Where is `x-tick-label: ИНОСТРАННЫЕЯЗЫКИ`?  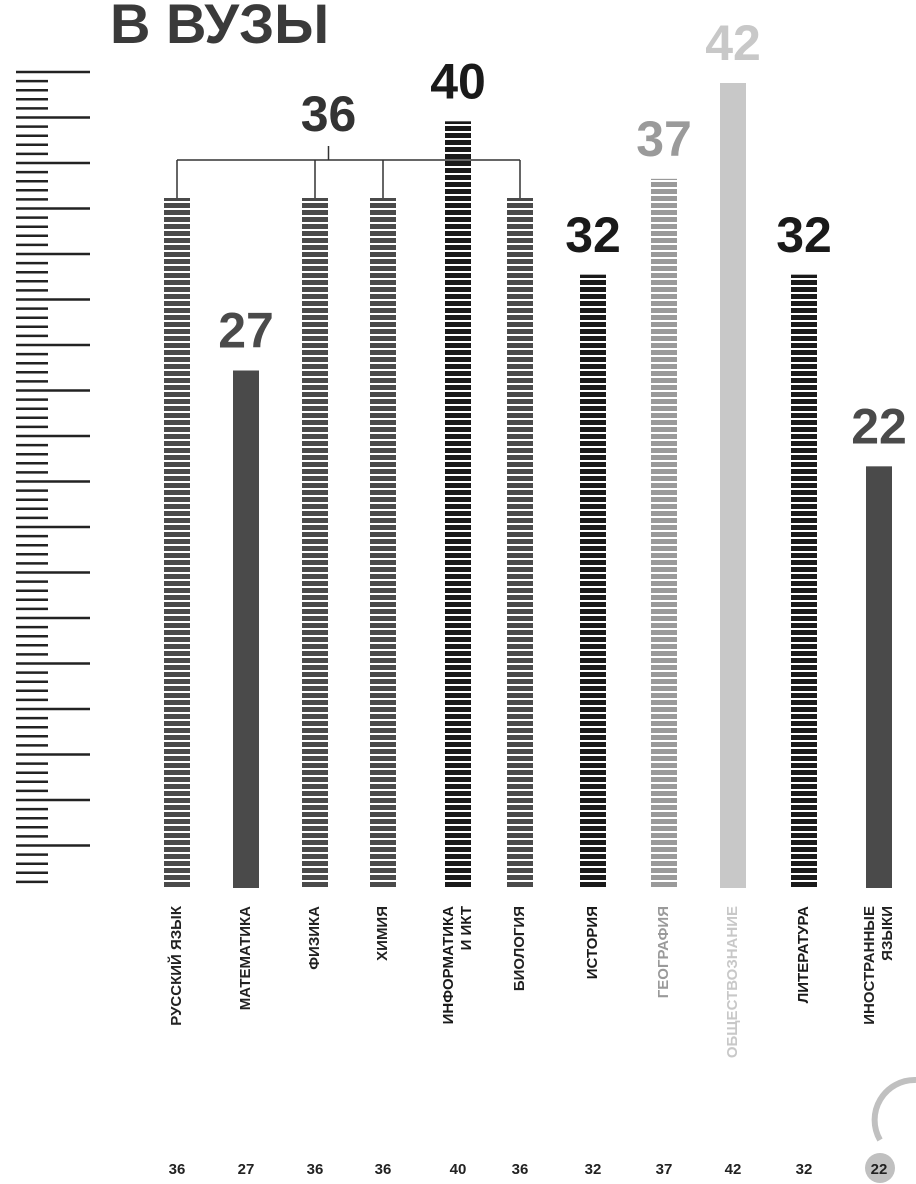
x-tick-label: ИНОСТРАННЫЕЯЗЫКИ is located at coordinates (878, 965).